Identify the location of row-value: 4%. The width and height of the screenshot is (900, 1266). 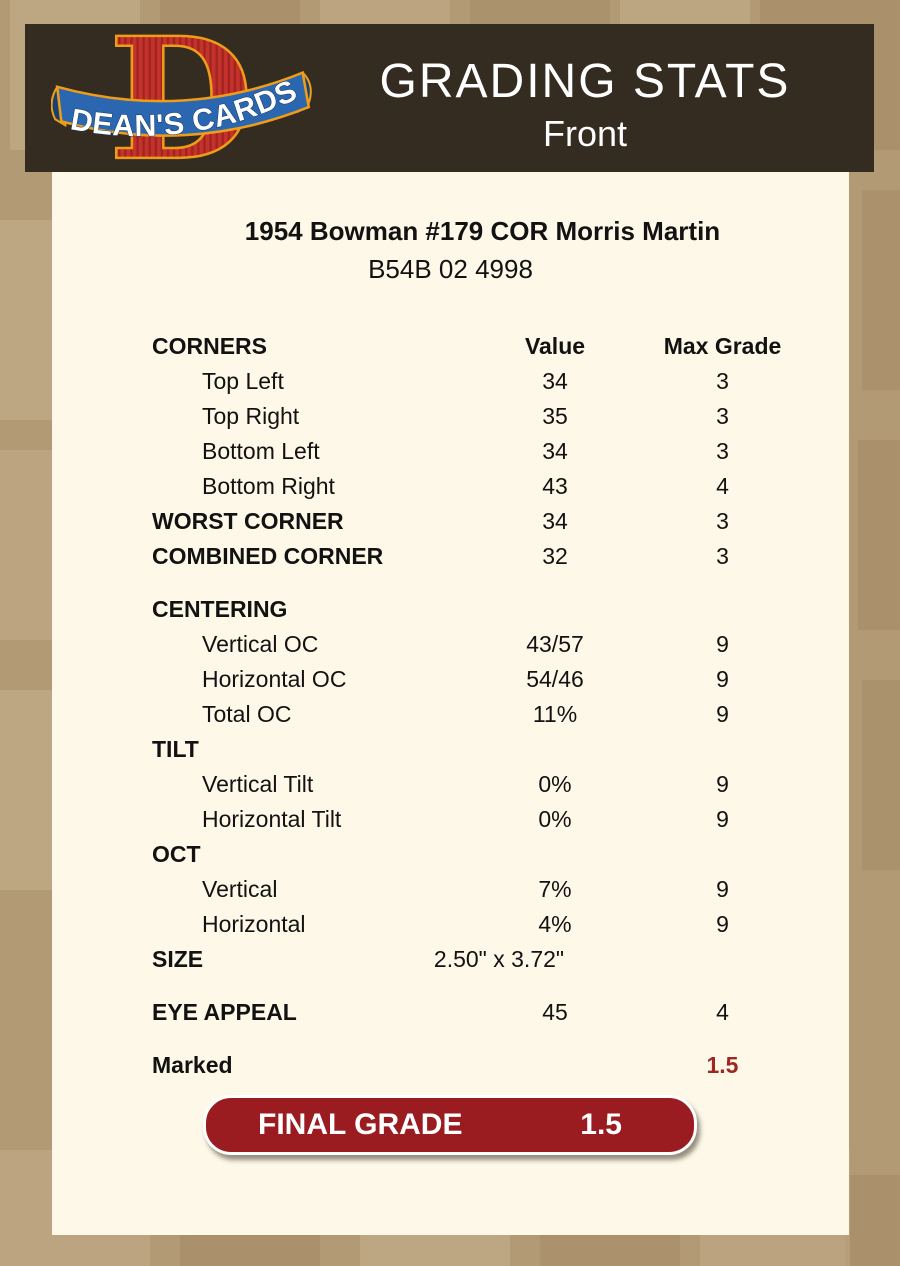
(555, 924).